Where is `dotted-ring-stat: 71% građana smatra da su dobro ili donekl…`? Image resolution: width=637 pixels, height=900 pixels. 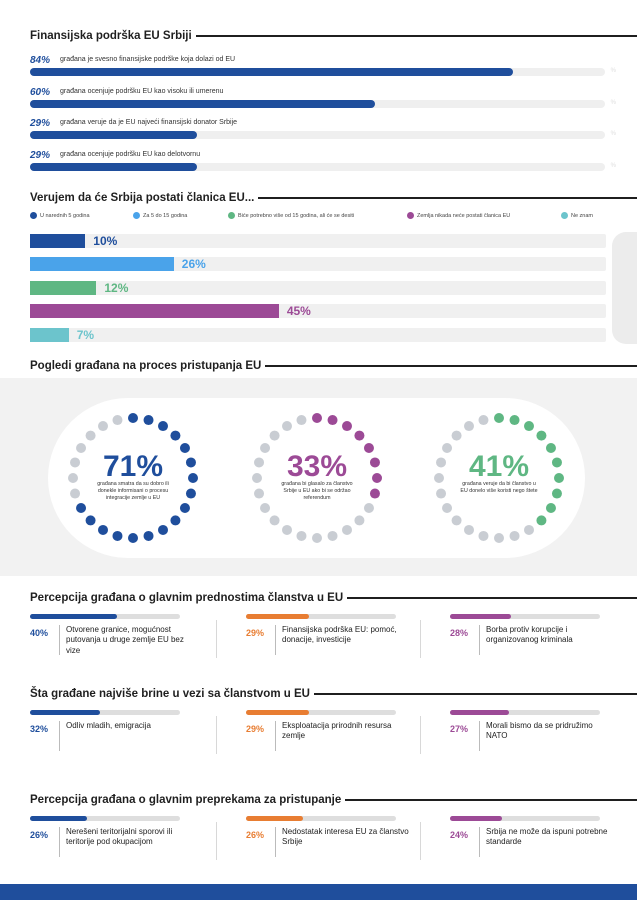
dotted-ring-stat: 71% građana smatra da su dobro ili donekl… is located at coordinates (133, 478).